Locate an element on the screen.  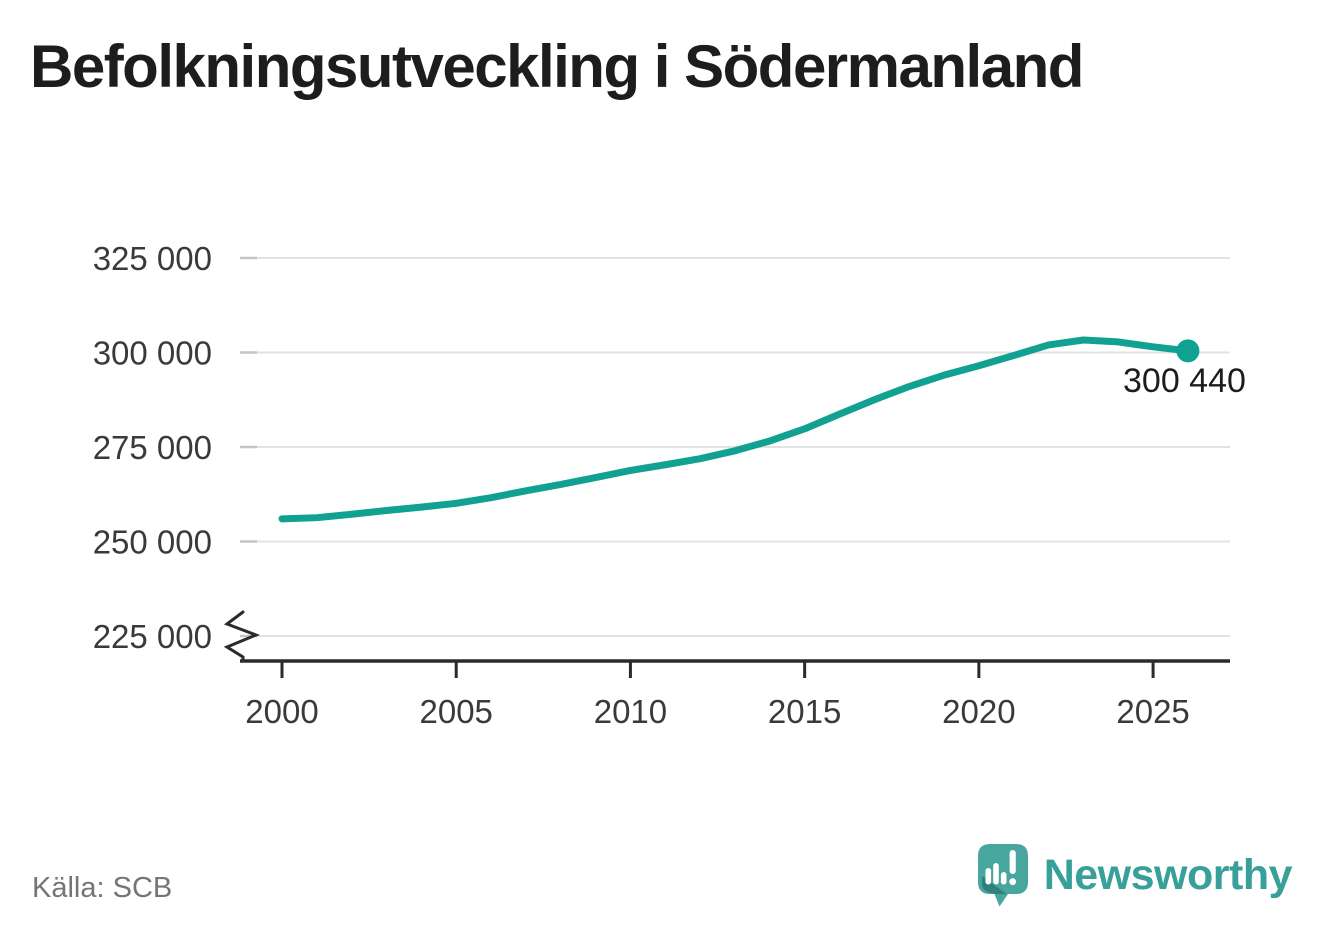
x-axis-label: 2020 is located at coordinates (978, 711).